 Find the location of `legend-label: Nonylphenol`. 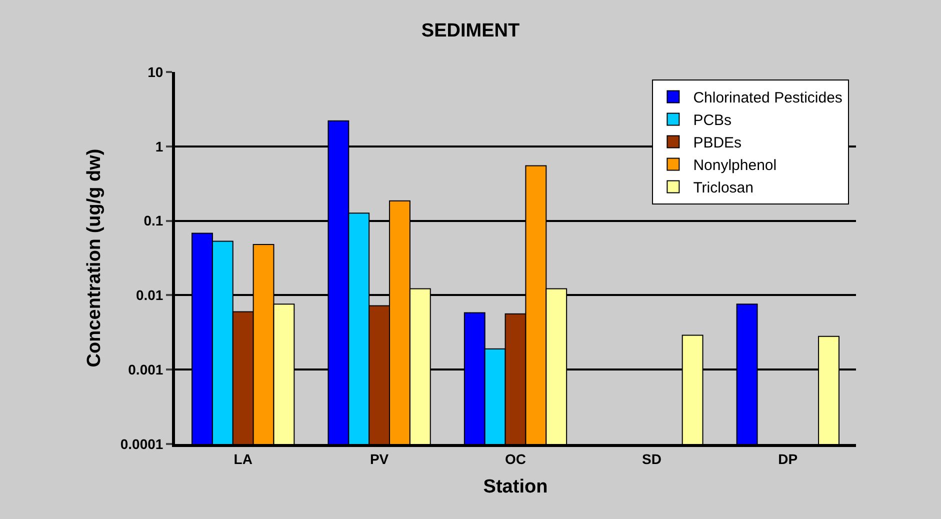

legend-label: Nonylphenol is located at coordinates (735, 165).